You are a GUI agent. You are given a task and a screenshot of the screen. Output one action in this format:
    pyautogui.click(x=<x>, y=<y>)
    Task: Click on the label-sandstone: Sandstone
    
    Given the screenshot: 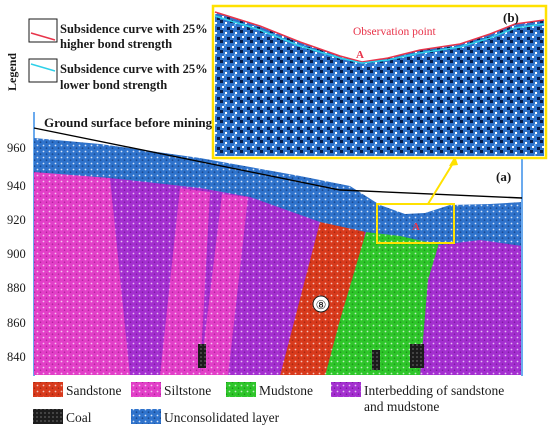 What is the action you would take?
    pyautogui.click(x=94, y=390)
    